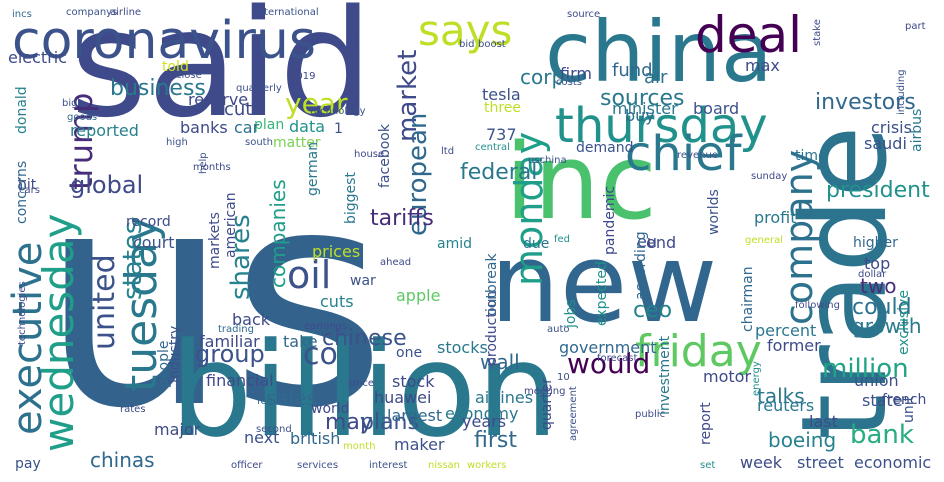  Describe the element at coordinates (499, 172) in the screenshot. I see `word-federal: federal` at that location.